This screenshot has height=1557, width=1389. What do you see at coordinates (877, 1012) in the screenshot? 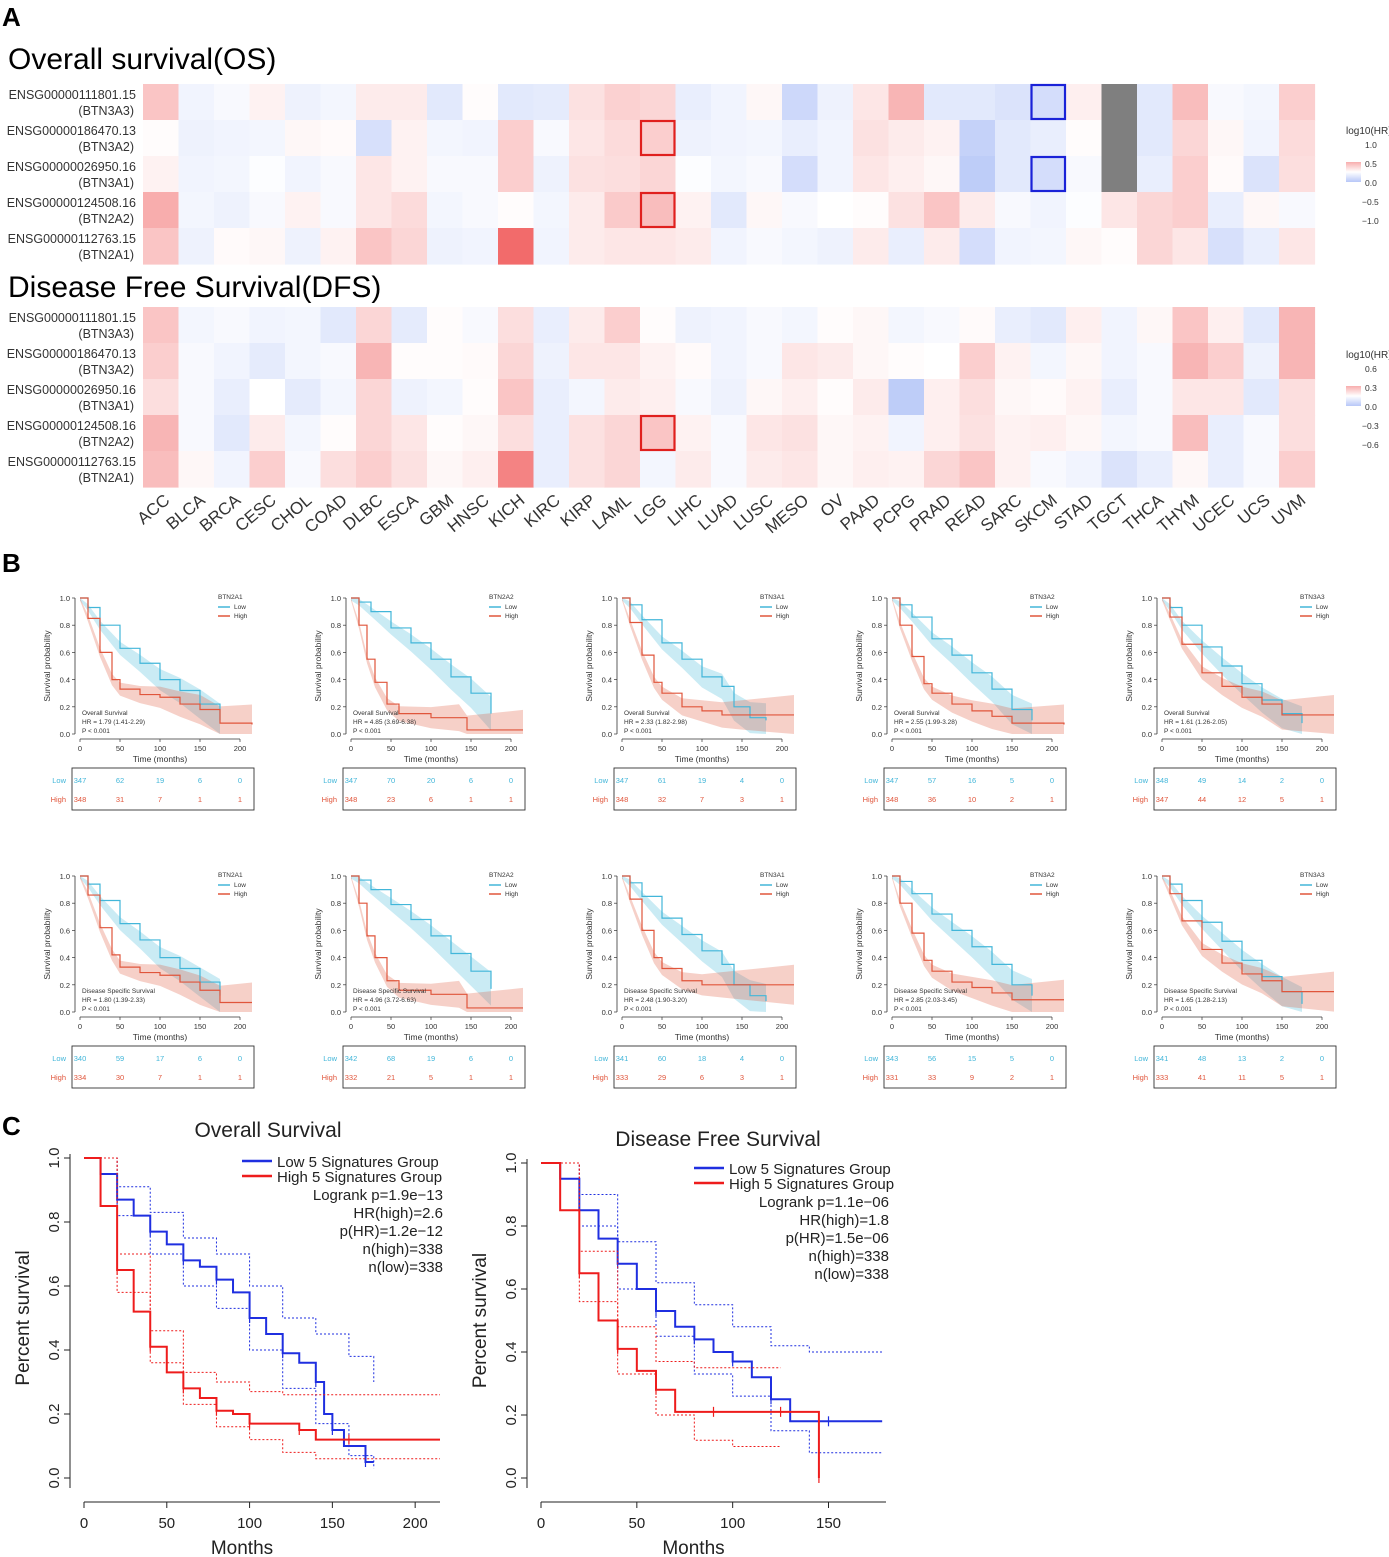
I see `km-y-tick-label: 0.0` at bounding box center [877, 1012].